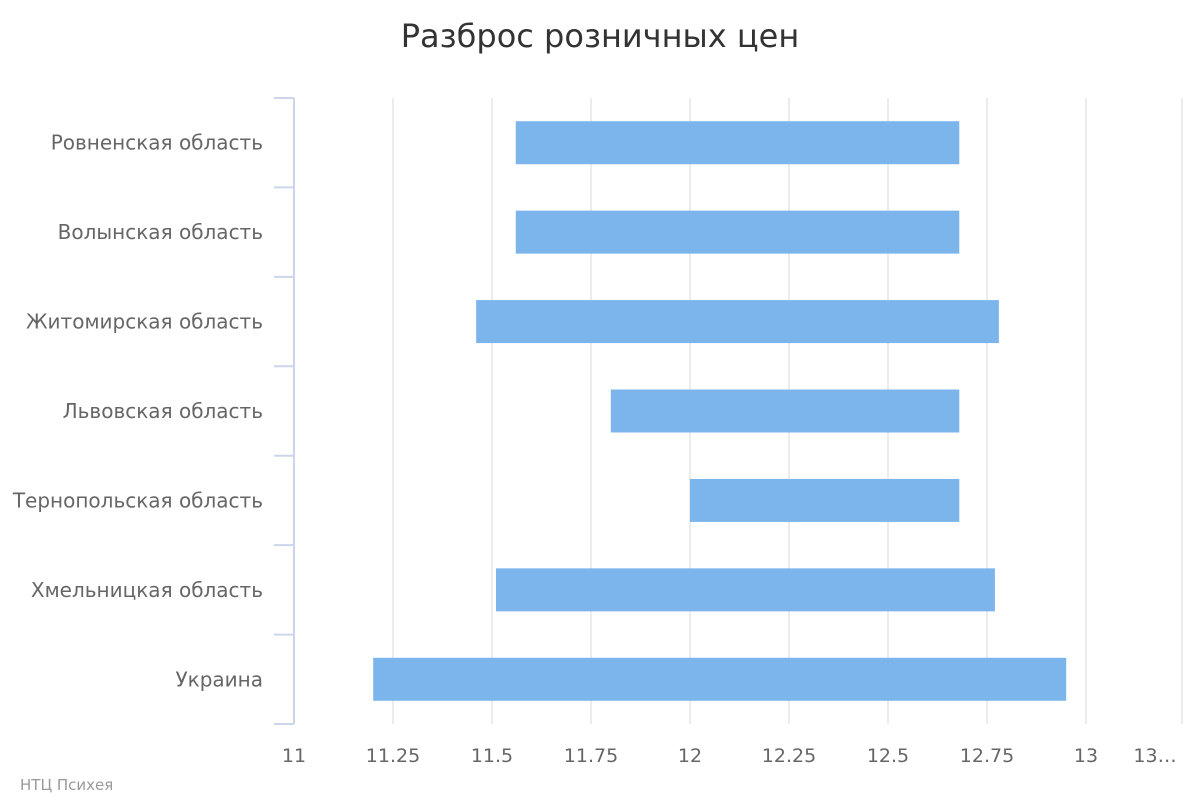  Describe the element at coordinates (591, 756) in the screenshot. I see `x-tick-label: 11.75` at that location.